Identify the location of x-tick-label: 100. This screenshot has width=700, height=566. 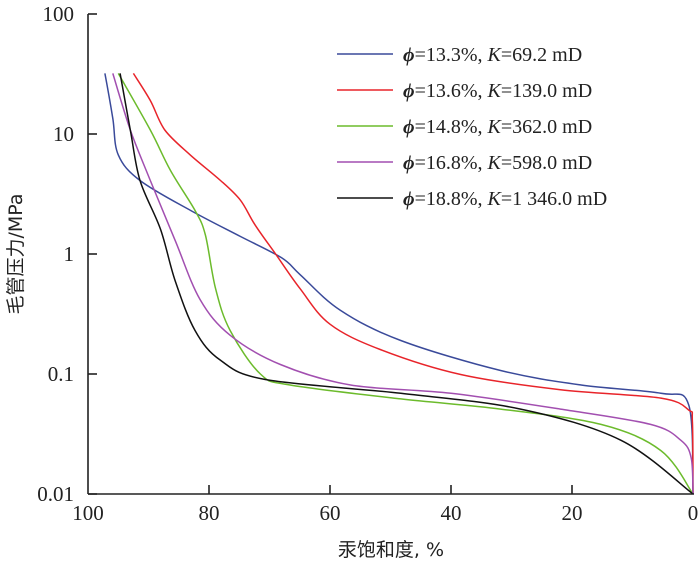
(88, 513).